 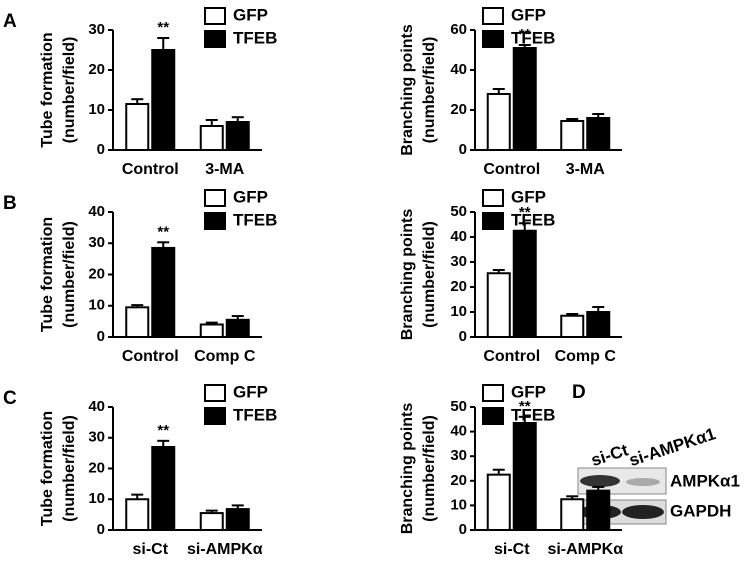 What do you see at coordinates (672, 447) in the screenshot?
I see `lane-label: si-AMPKα1` at bounding box center [672, 447].